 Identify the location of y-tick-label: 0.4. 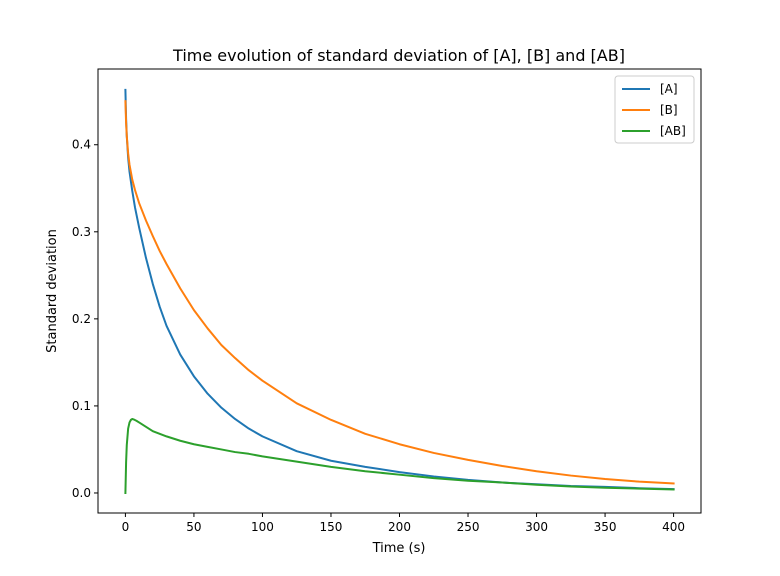
(81, 145).